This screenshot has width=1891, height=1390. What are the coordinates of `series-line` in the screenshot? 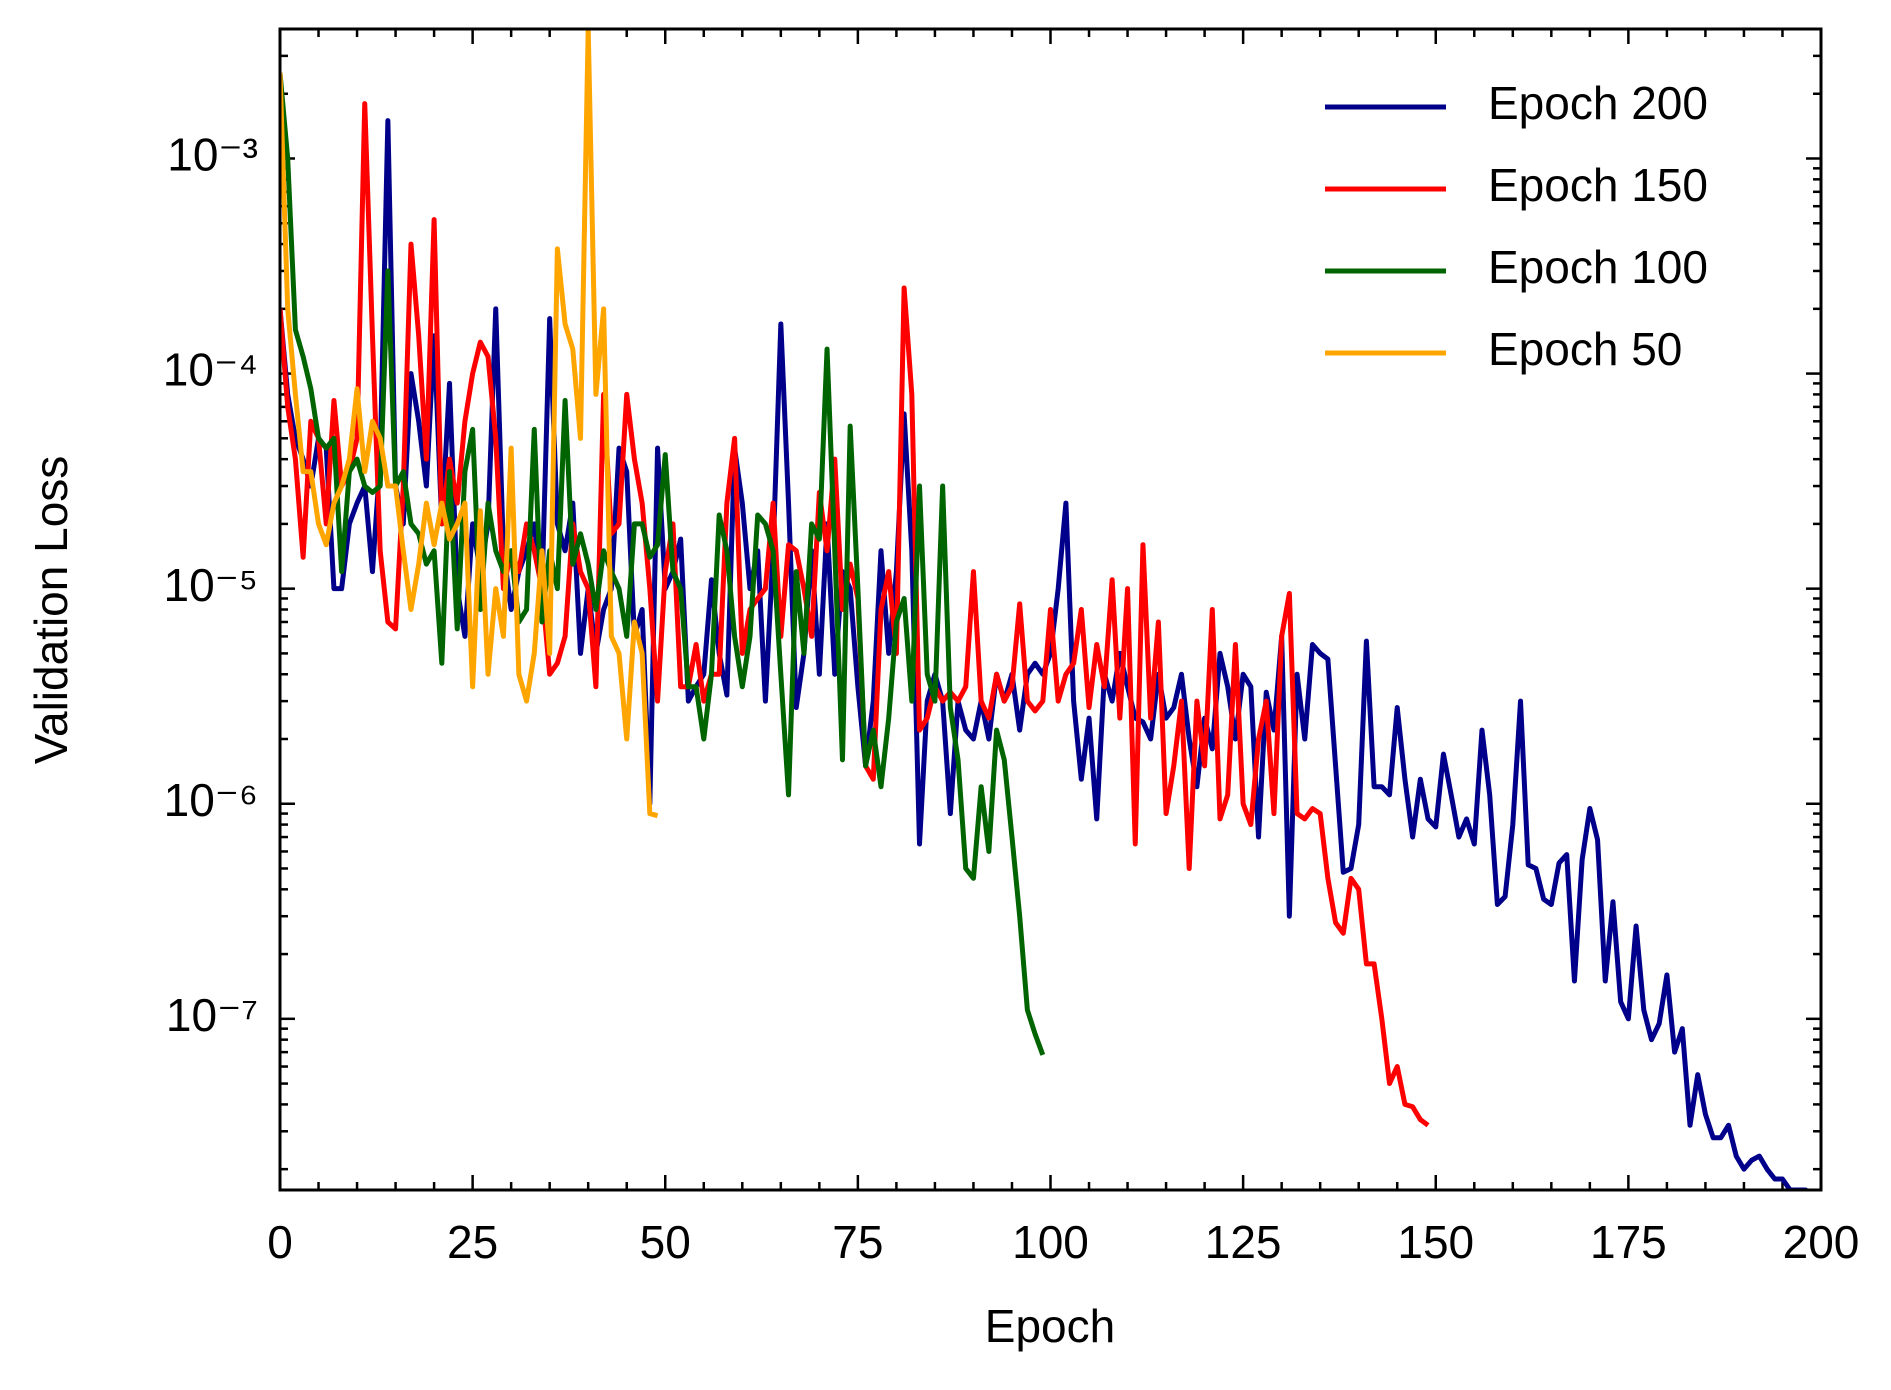 It's located at (469, 424).